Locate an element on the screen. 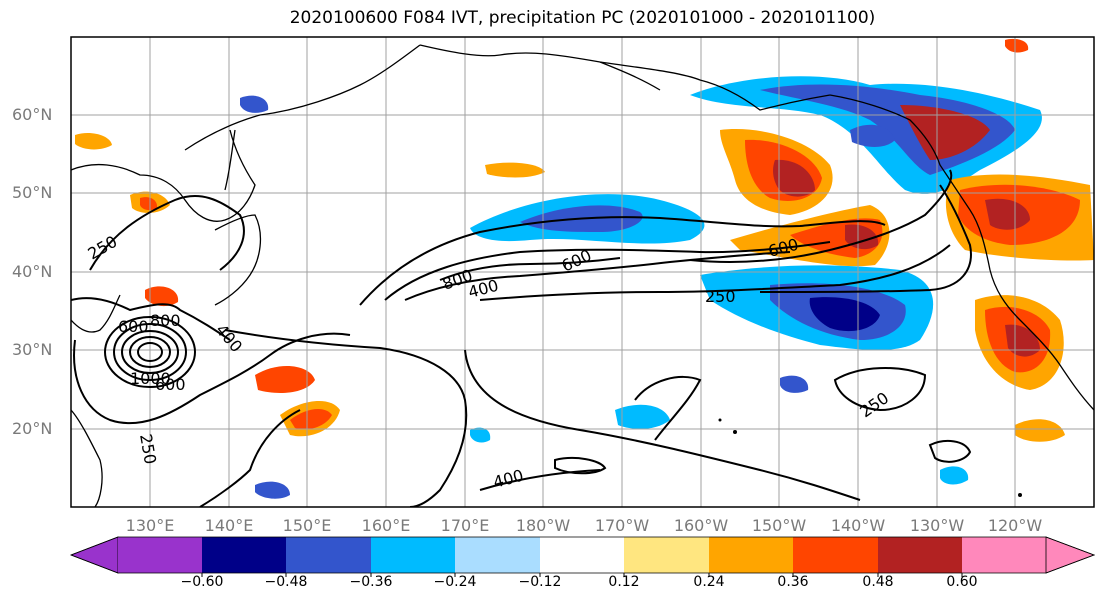 The image size is (1105, 601). lon-label: 130°E is located at coordinates (150, 525).